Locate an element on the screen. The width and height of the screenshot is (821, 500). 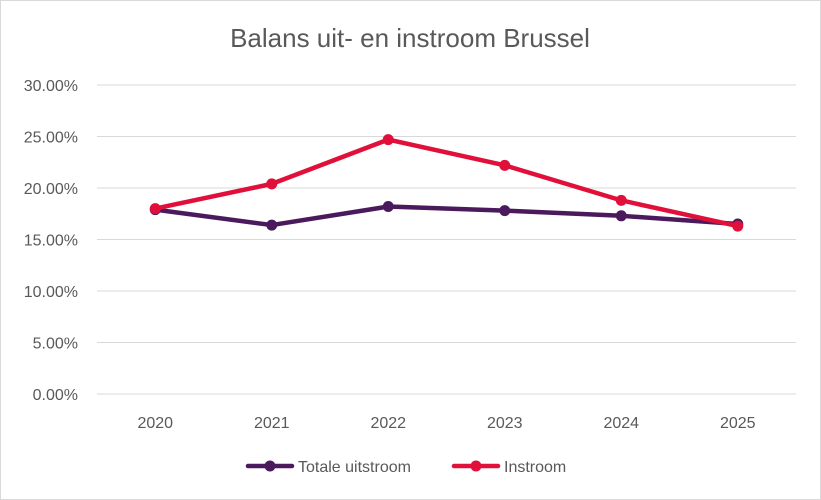
legend-label: Totale uitstroom is located at coordinates (354, 467).